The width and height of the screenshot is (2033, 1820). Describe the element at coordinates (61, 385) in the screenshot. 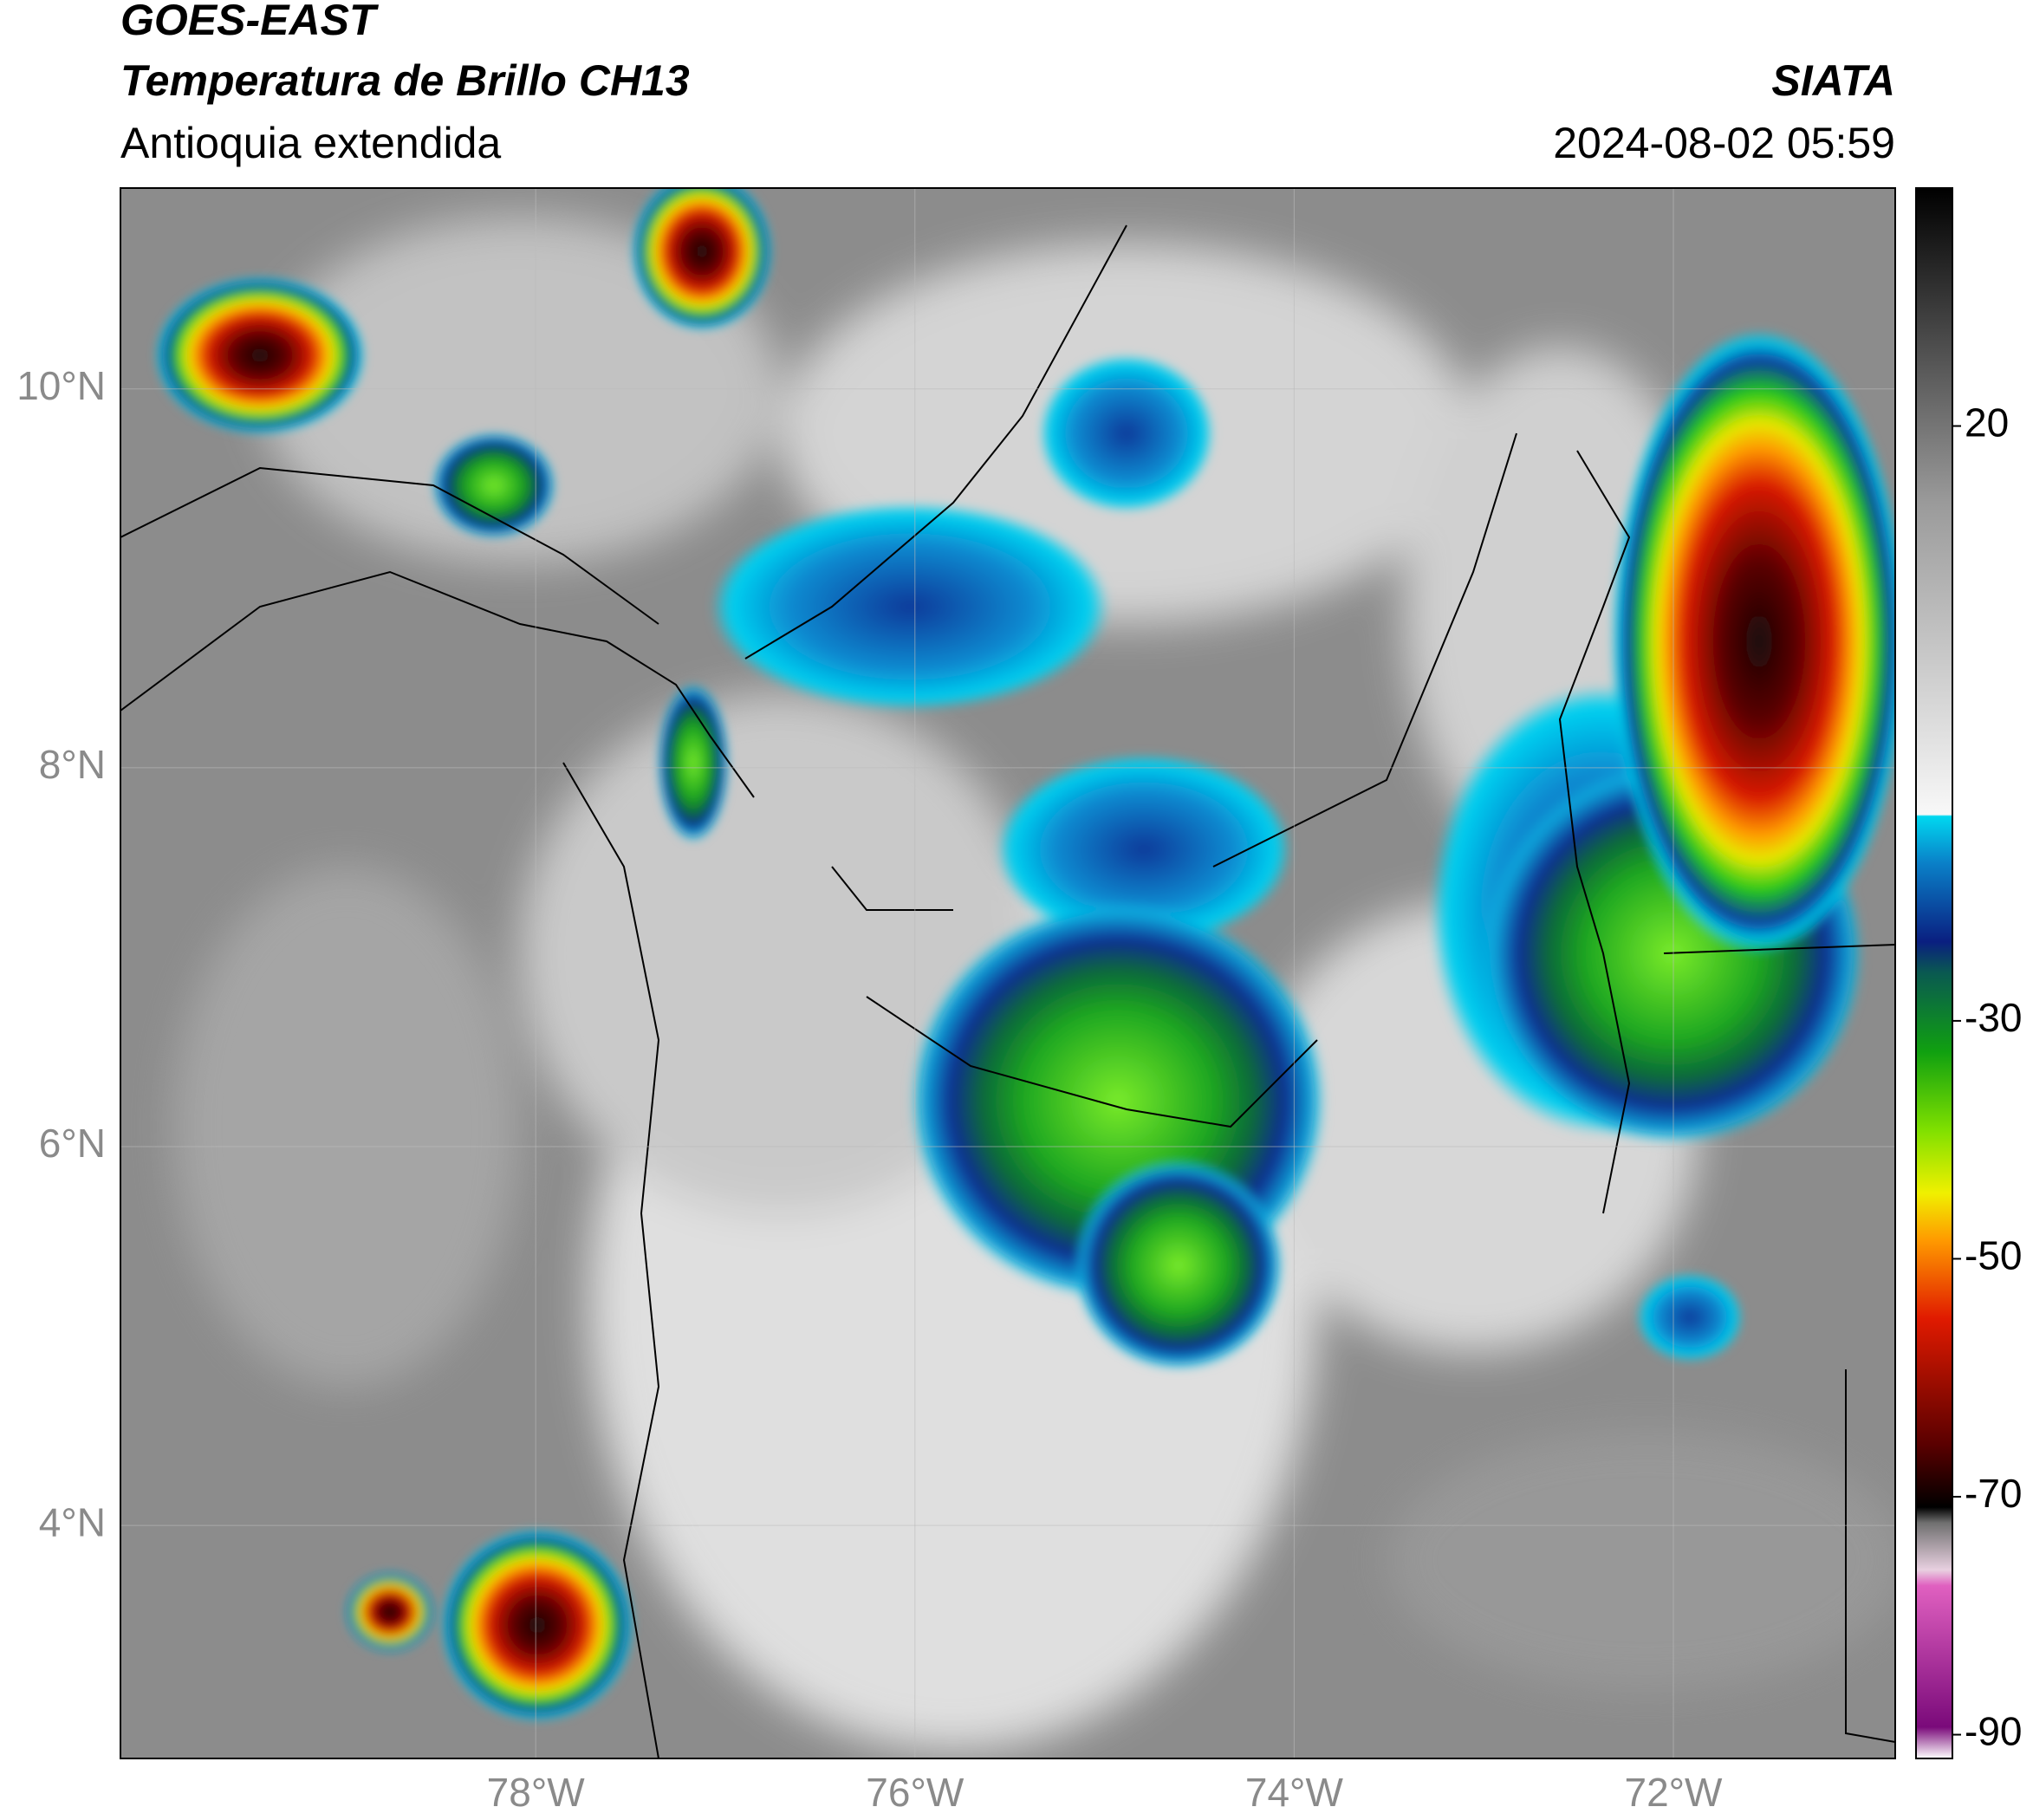

I see `y-tick-label: 10°N` at that location.